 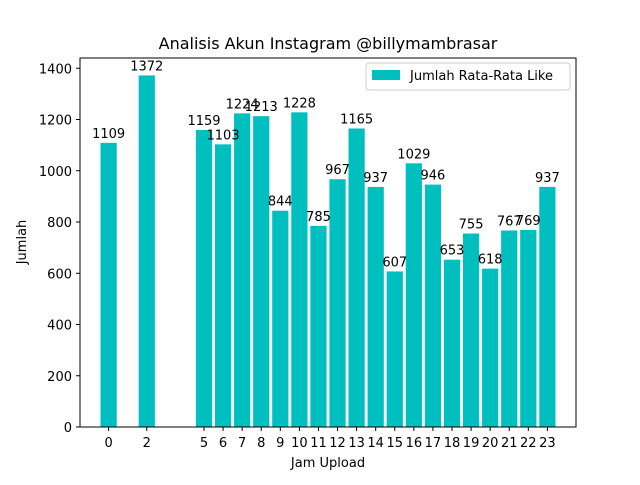 I want to click on x-tick-label: 8, so click(x=261, y=443).